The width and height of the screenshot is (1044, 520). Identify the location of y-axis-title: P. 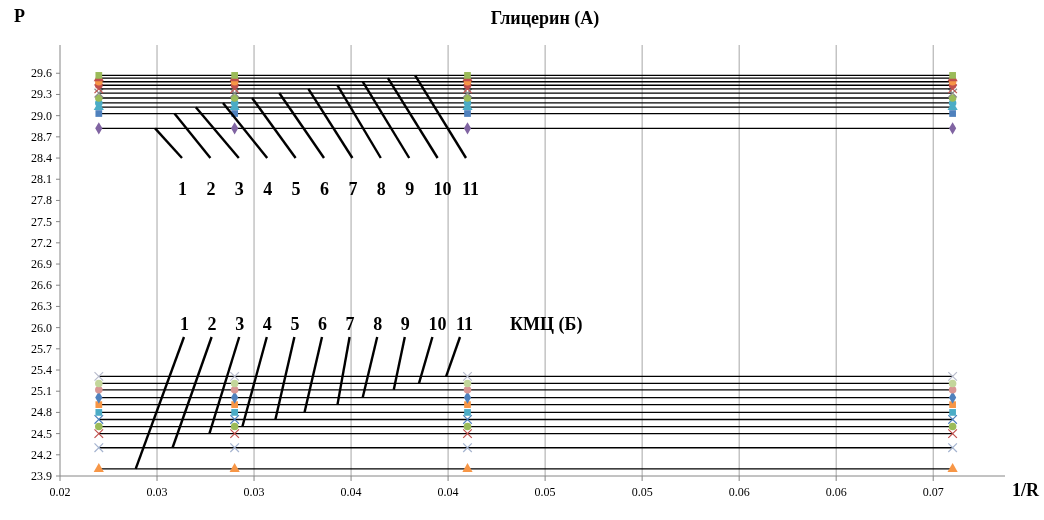
(19, 16).